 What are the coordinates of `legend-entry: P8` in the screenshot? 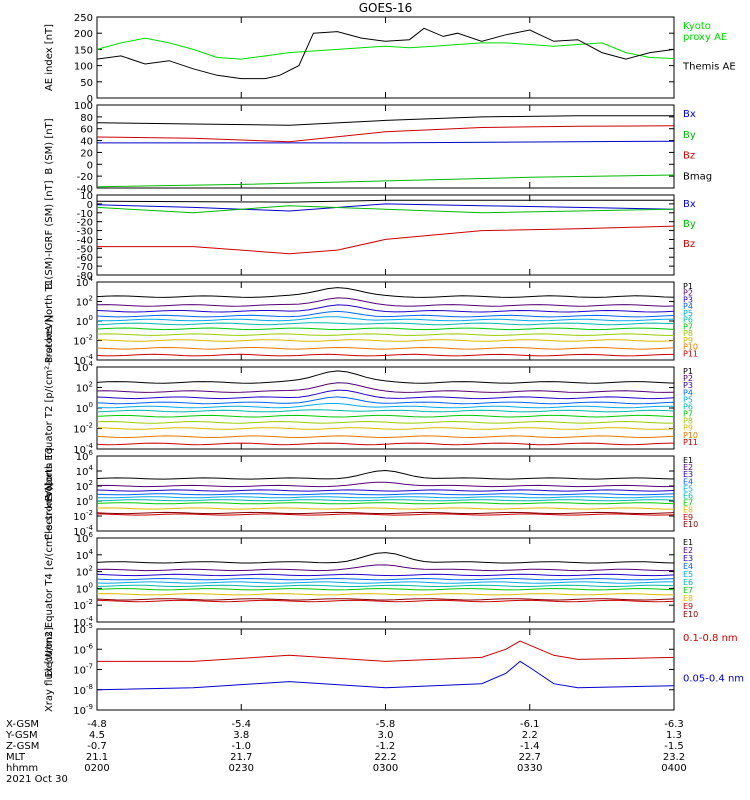 It's located at (688, 421).